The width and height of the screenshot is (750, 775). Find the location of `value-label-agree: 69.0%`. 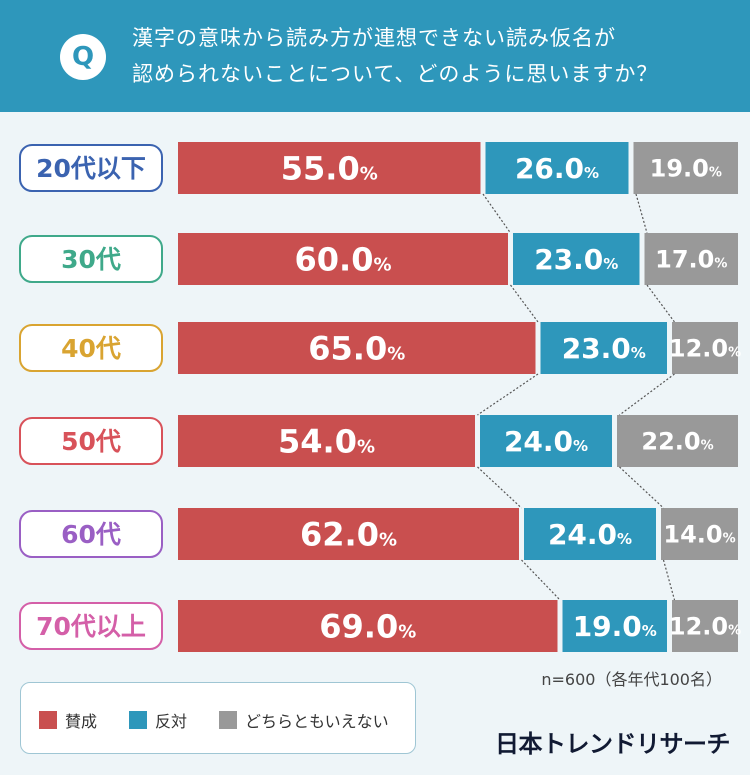

value-label-agree: 69.0% is located at coordinates (367, 627).